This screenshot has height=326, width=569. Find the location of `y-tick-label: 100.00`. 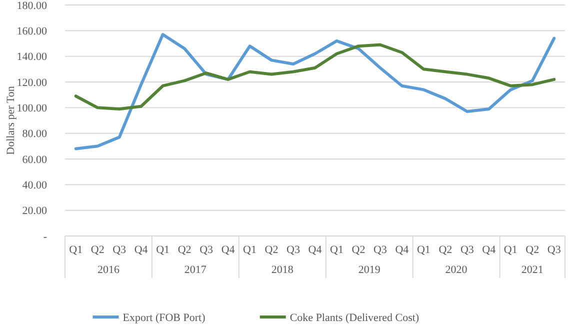

y-tick-label: 100.00 is located at coordinates (32, 108).